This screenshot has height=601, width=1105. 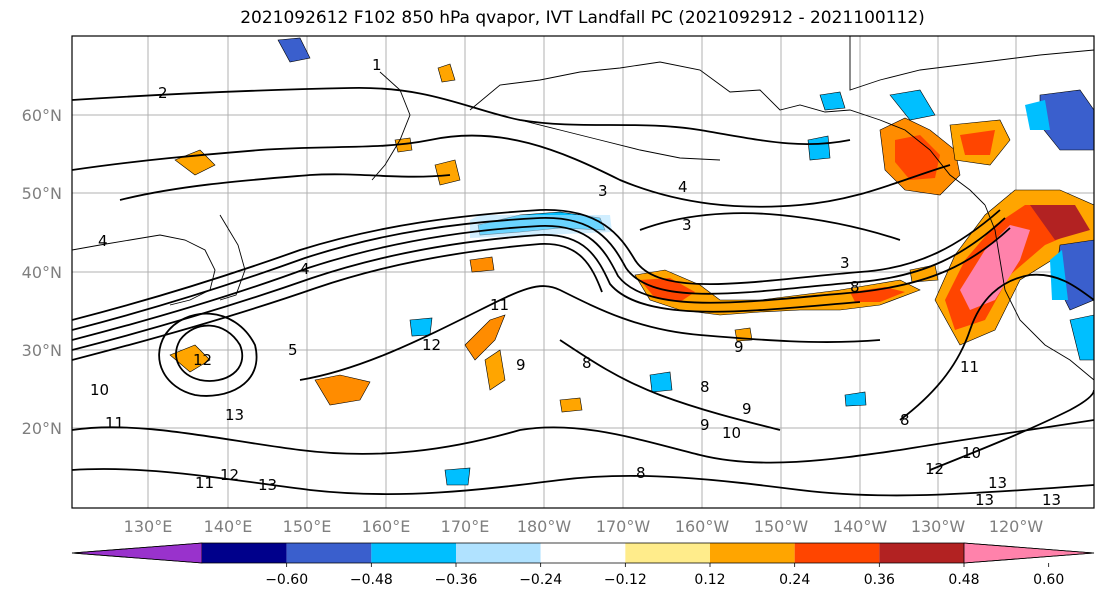 What do you see at coordinates (625, 580) in the screenshot?
I see `colorbar-tick-label: −0.12` at bounding box center [625, 580].